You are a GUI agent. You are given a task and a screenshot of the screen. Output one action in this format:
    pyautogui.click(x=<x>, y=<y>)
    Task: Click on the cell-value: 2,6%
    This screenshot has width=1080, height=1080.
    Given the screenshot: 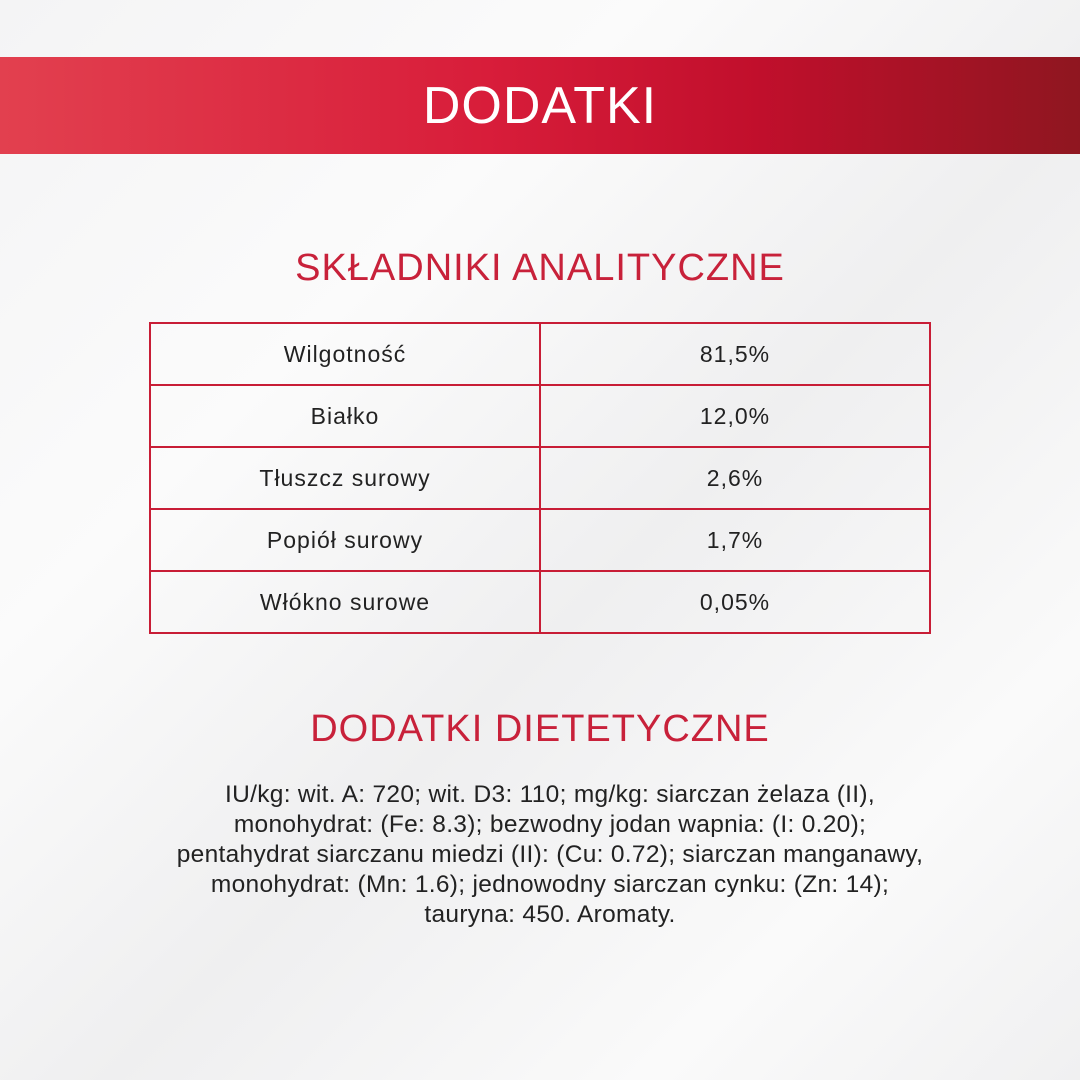 What is the action you would take?
    pyautogui.click(x=735, y=478)
    